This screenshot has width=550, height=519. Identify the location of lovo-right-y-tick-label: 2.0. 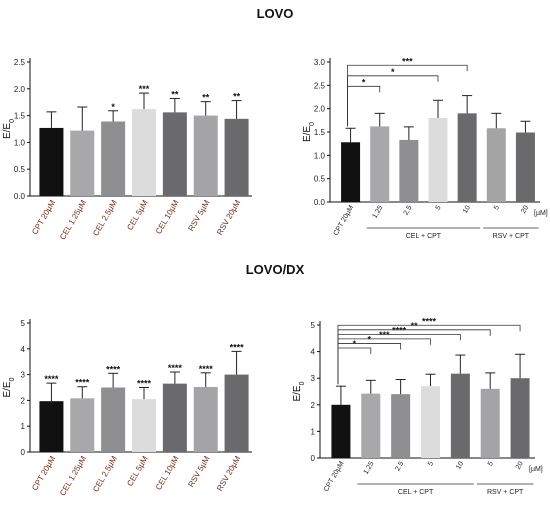
(320, 109).